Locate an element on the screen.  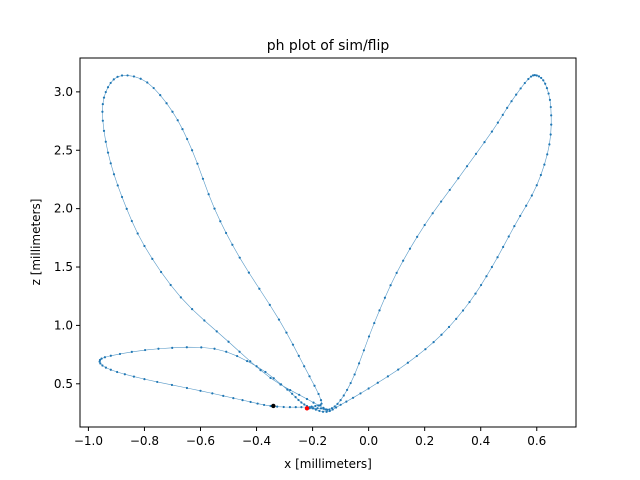
end-point is located at coordinates (307, 408).